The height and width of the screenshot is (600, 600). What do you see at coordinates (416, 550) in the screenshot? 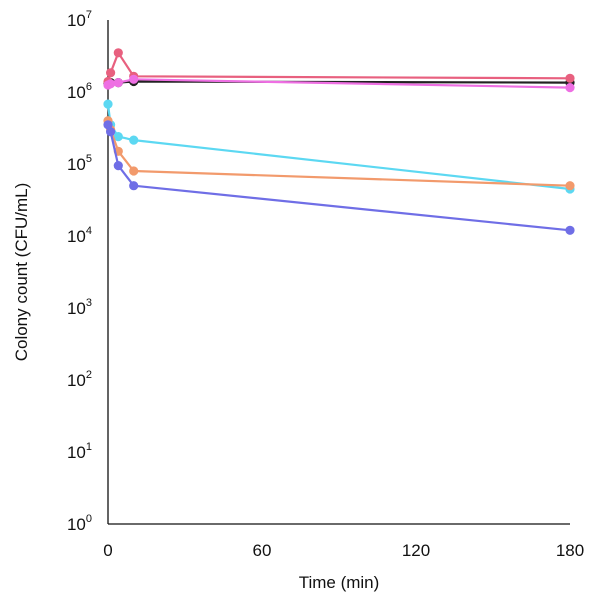
I see `x-tick-label: 120` at bounding box center [416, 550].